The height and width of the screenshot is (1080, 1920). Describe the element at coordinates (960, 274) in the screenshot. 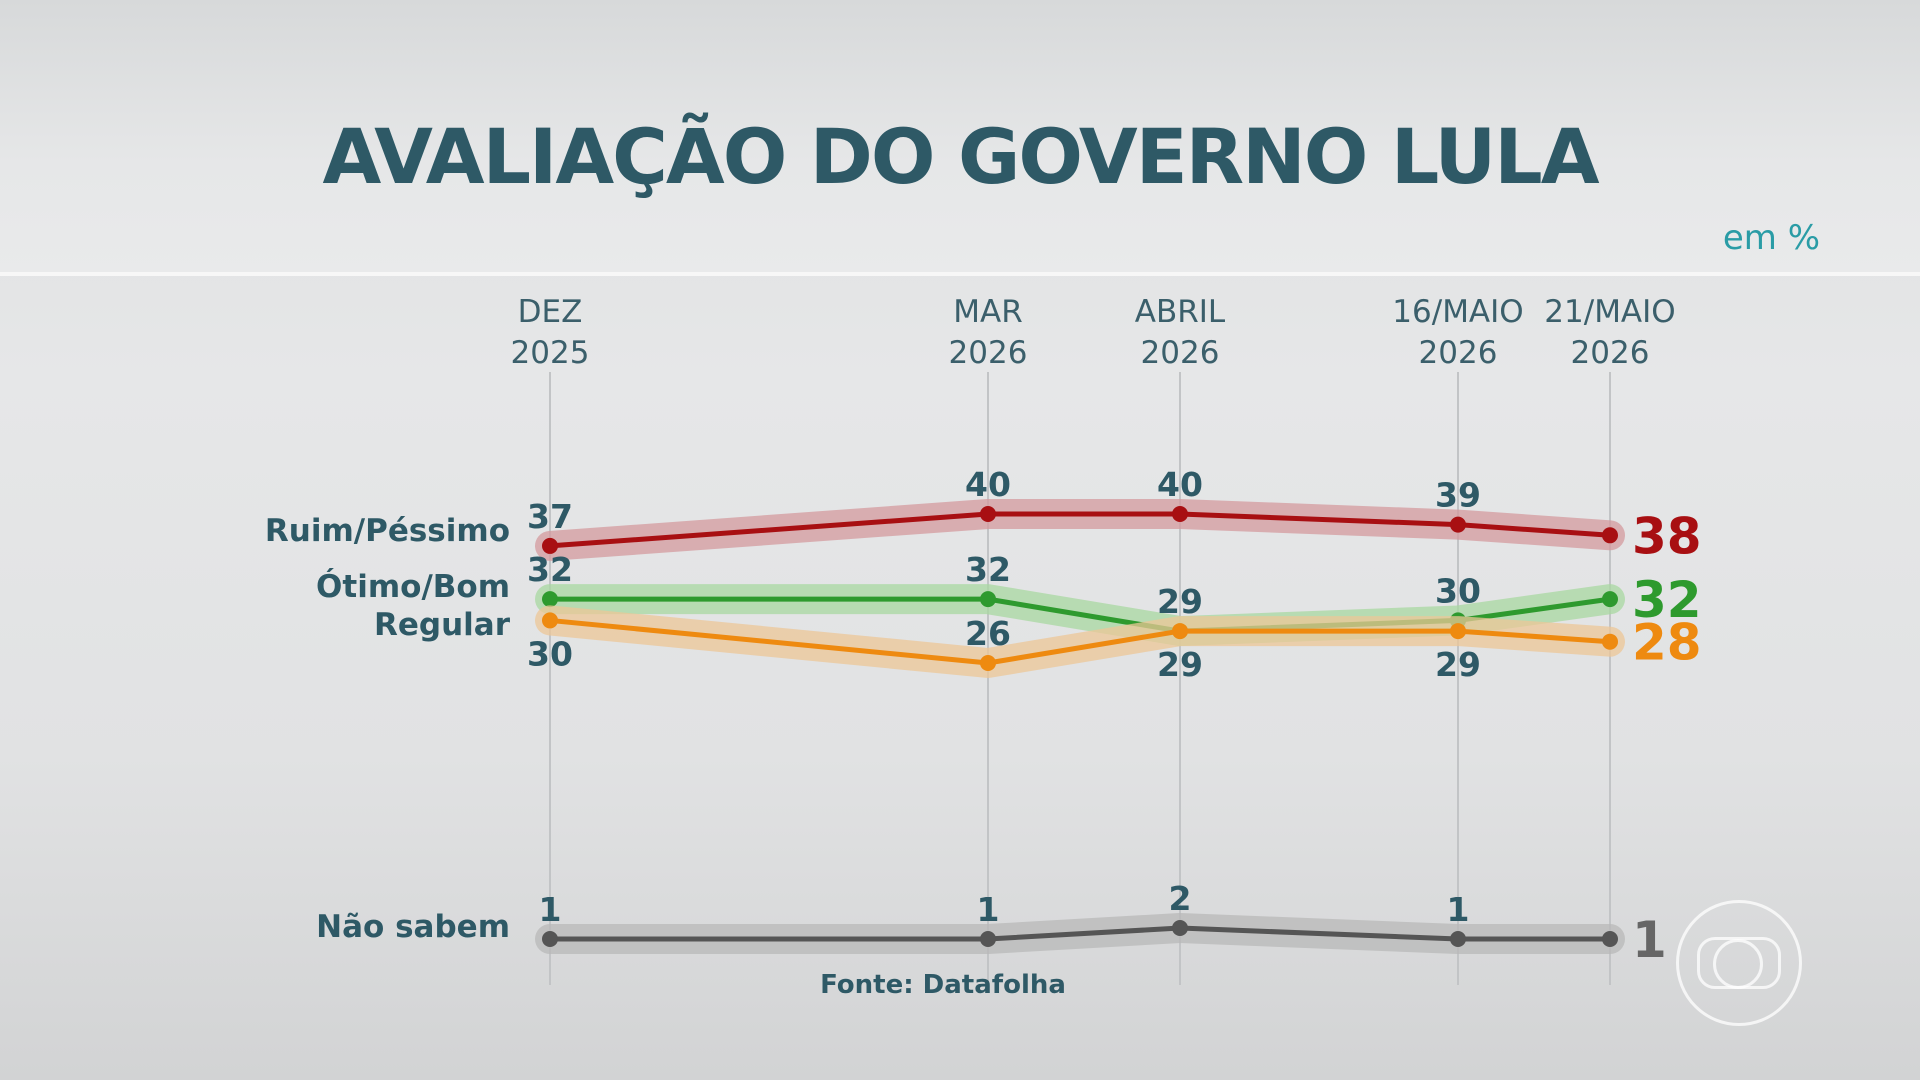

I see `header-divider` at that location.